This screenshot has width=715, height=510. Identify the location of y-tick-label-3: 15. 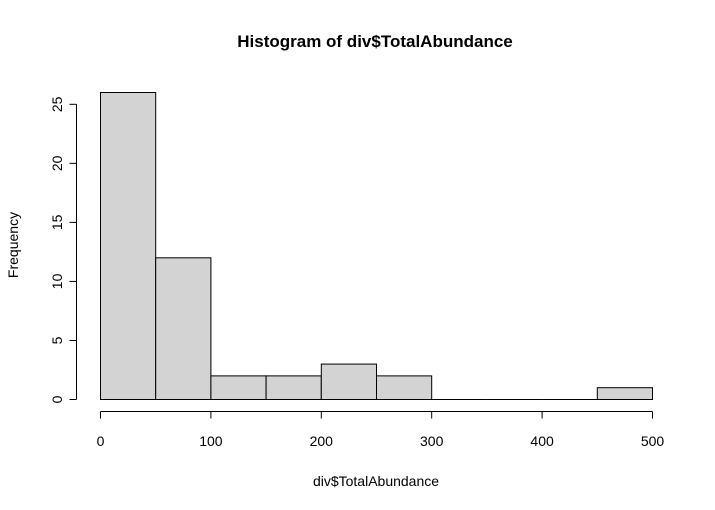
(57, 222).